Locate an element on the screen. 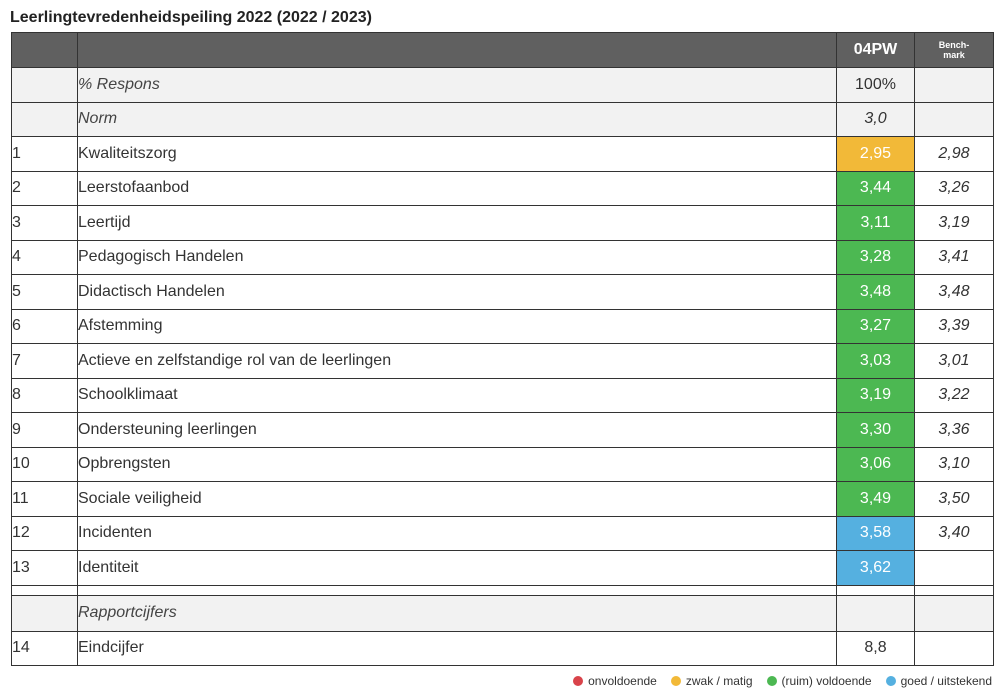 This screenshot has width=1002, height=694. row-number: 13 is located at coordinates (44, 568).